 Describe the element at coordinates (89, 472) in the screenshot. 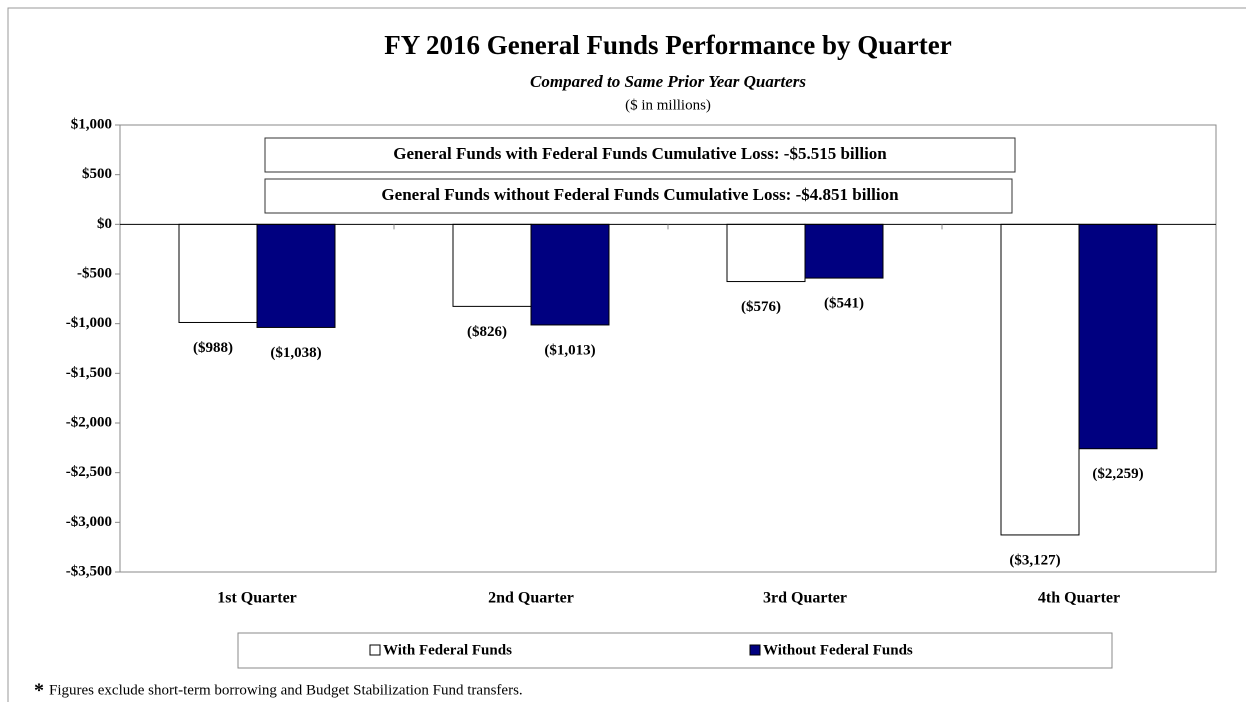

I see `y-tick-label: -$2,500` at that location.